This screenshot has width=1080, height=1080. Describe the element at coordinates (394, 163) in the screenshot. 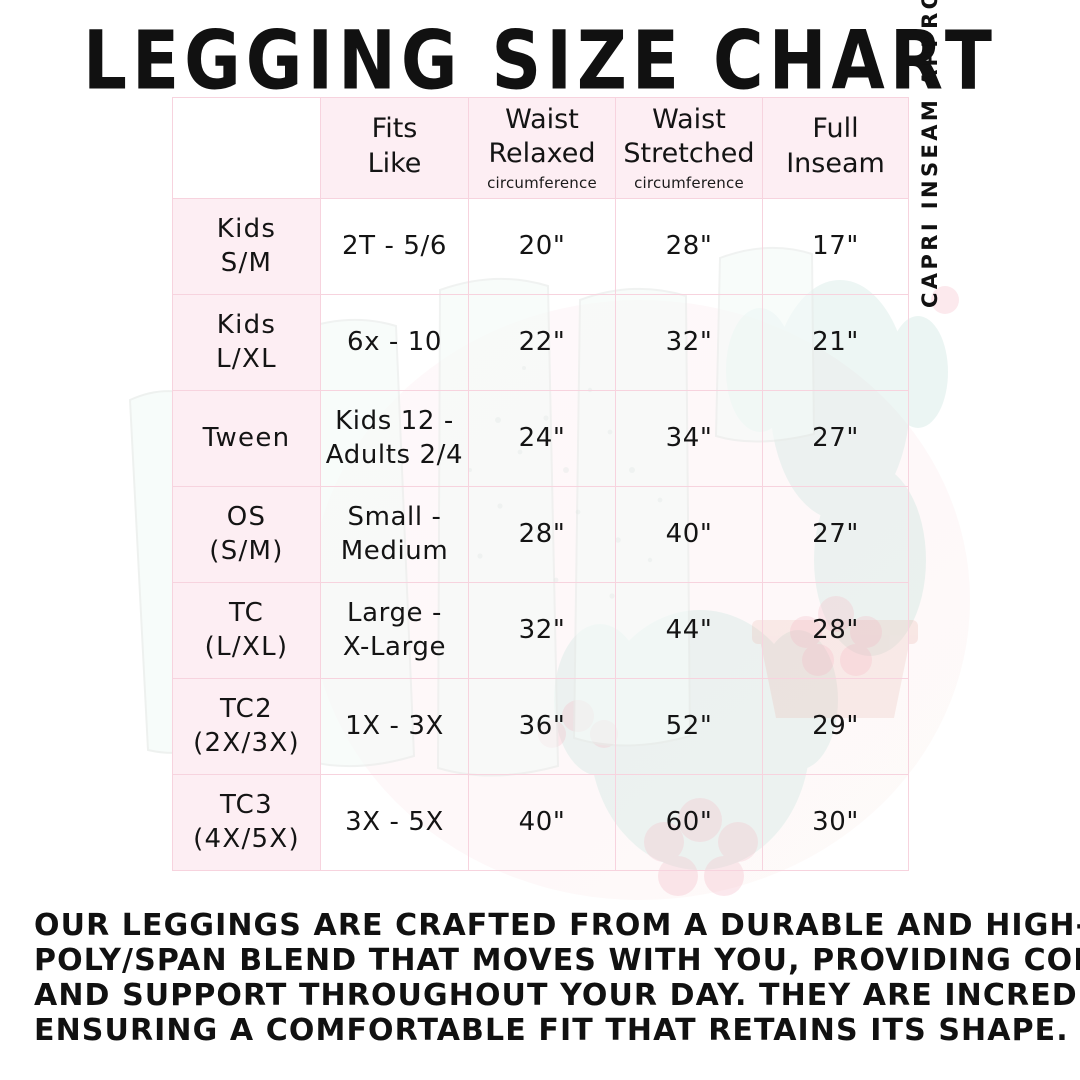

I see `column-header-line2: Like` at that location.